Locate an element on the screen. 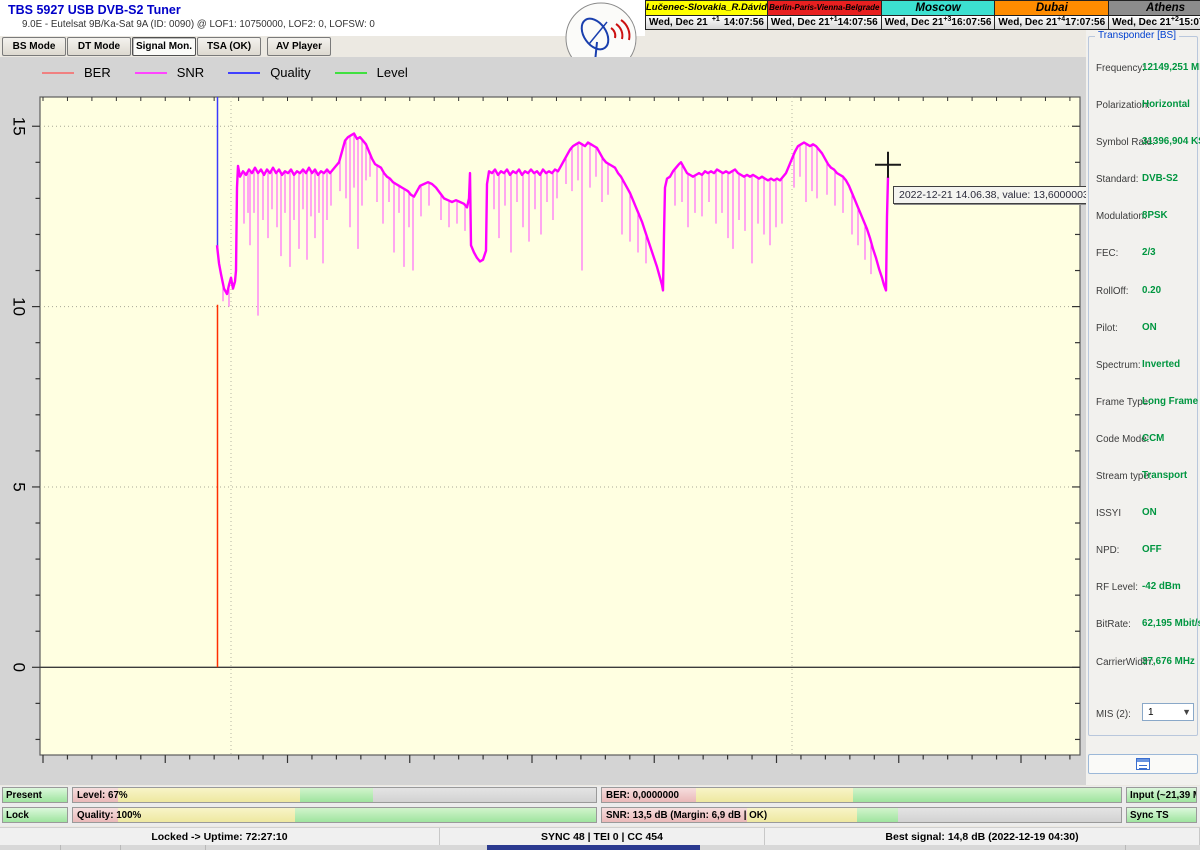 Image resolution: width=1200 pixels, height=850 pixels. mis-value: 1 is located at coordinates (1151, 712).